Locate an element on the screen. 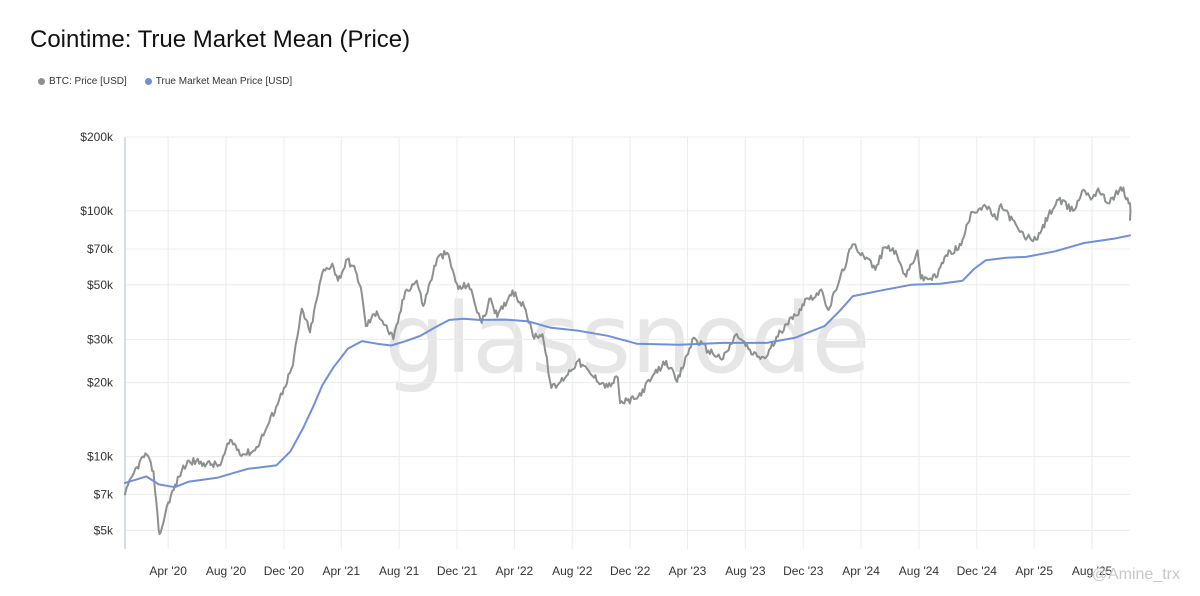 The width and height of the screenshot is (1200, 596). y-tick-label: $100k is located at coordinates (97, 211).